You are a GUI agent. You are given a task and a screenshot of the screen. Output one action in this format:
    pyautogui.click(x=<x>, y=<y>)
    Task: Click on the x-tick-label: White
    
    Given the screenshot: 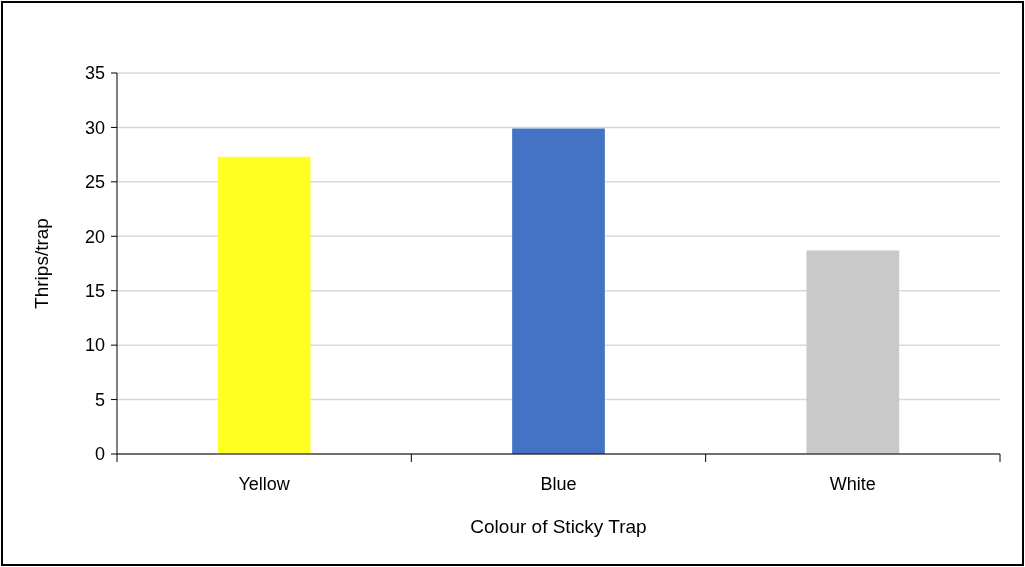 What is the action you would take?
    pyautogui.click(x=852, y=484)
    